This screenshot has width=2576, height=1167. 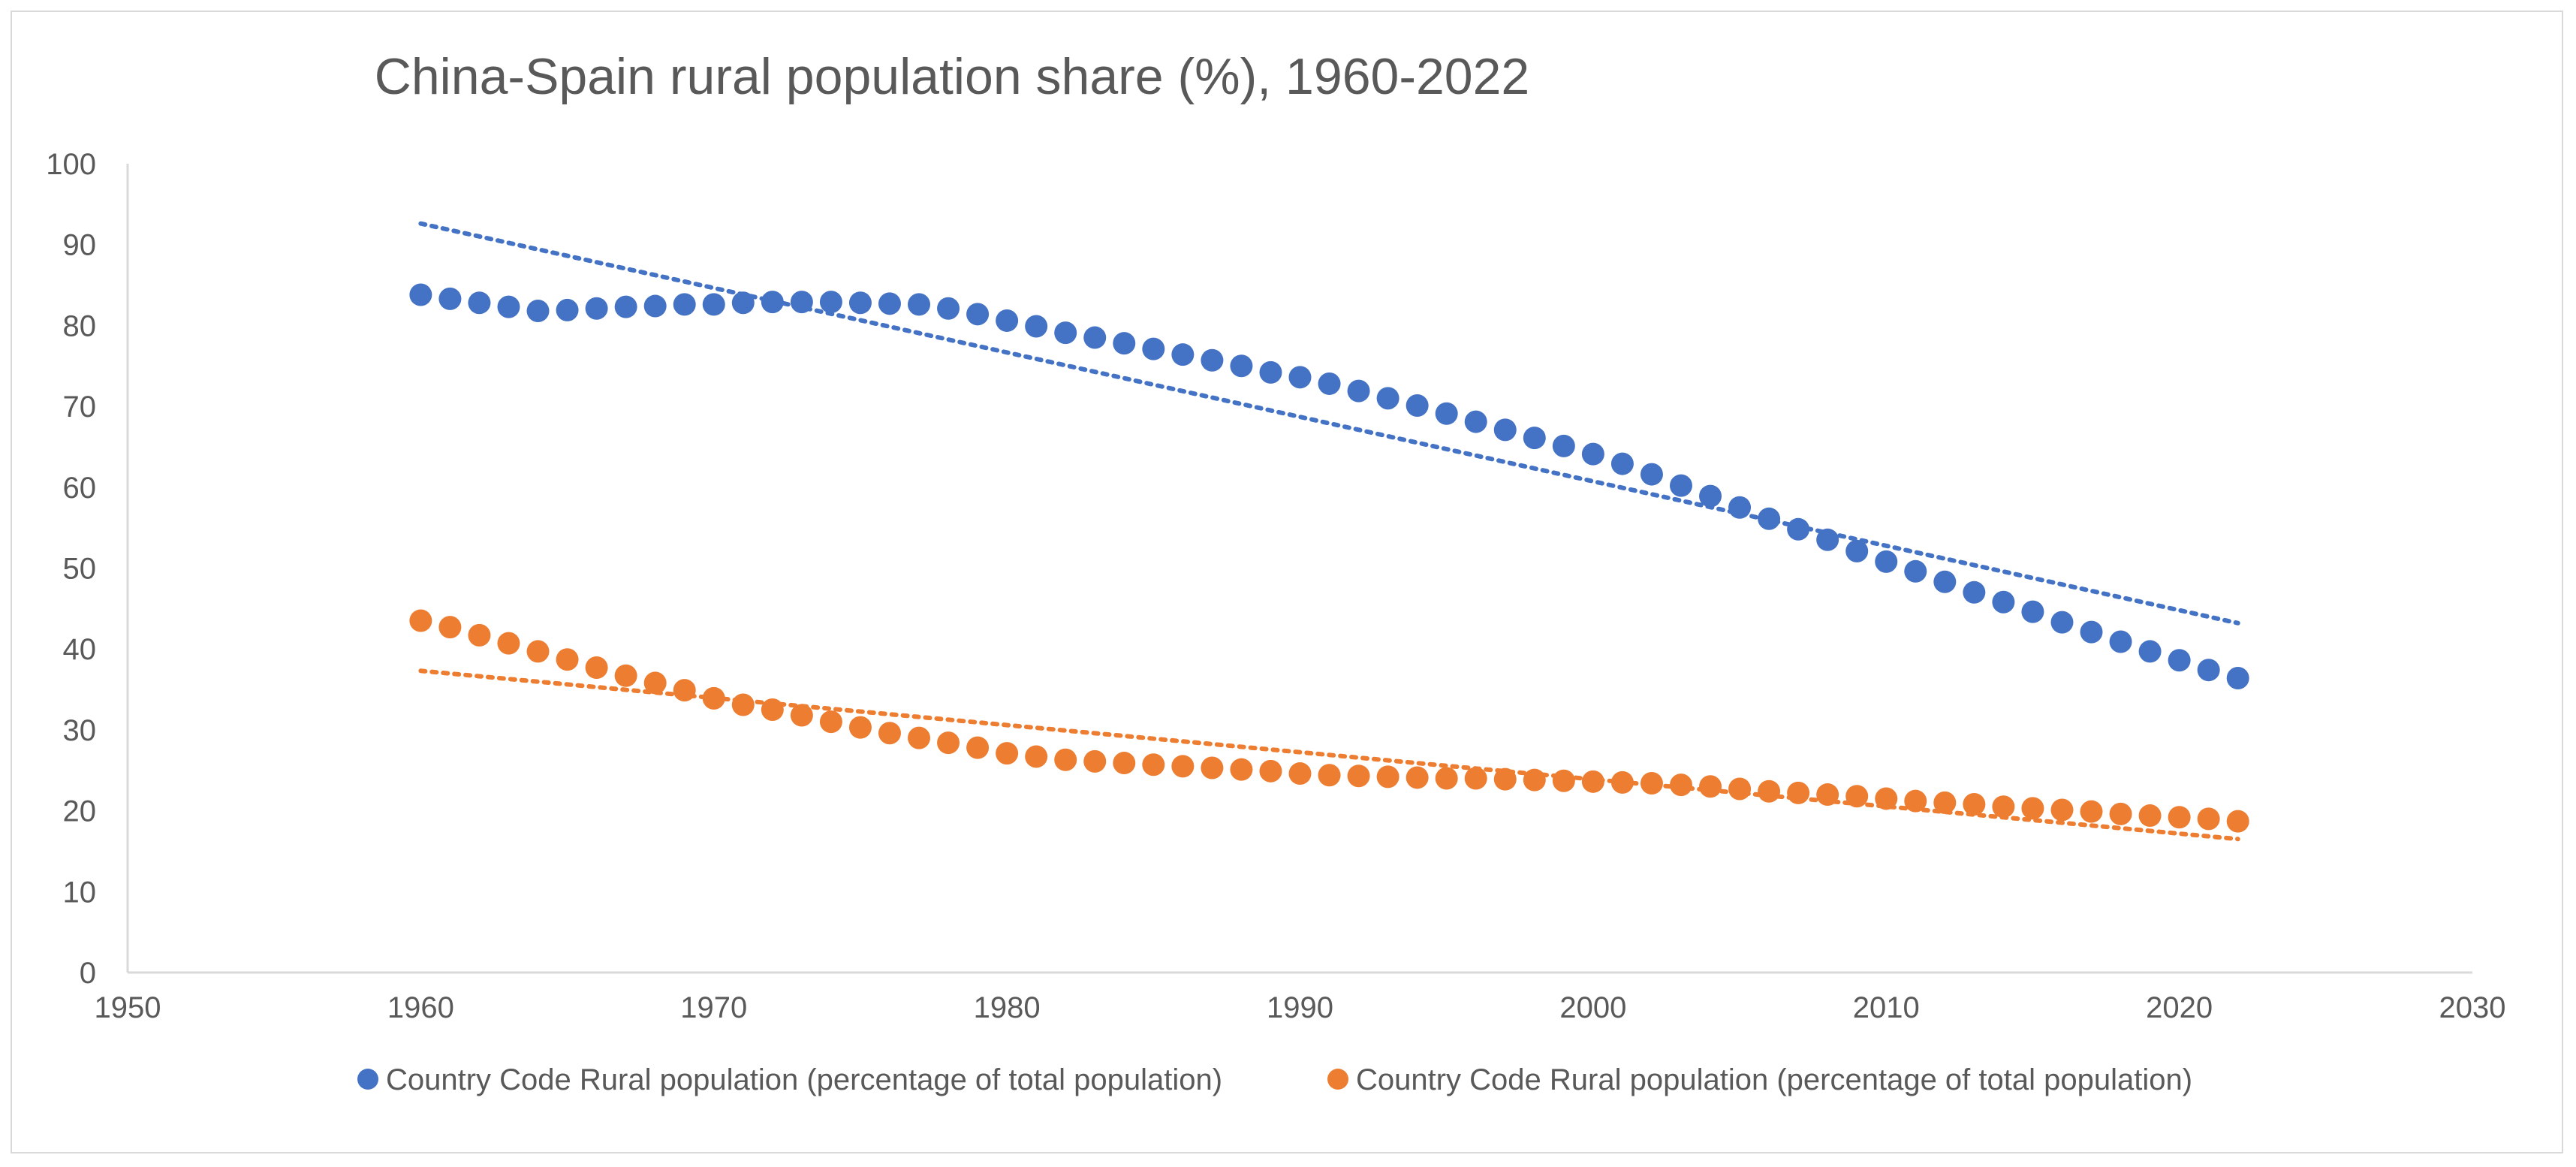 I want to click on x-tick-label: 2030, so click(x=2472, y=1007).